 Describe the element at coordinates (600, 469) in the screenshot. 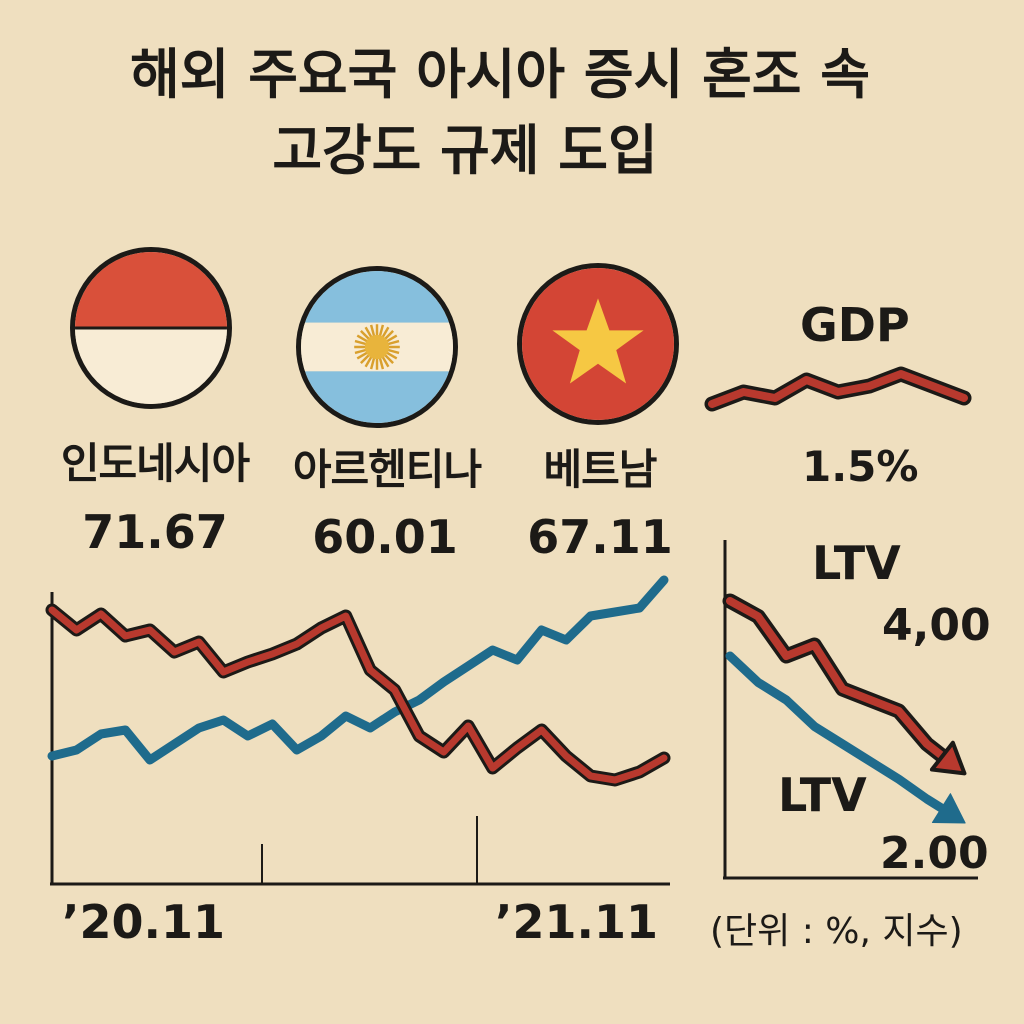

I see `country-name-vietnam: 베트남` at that location.